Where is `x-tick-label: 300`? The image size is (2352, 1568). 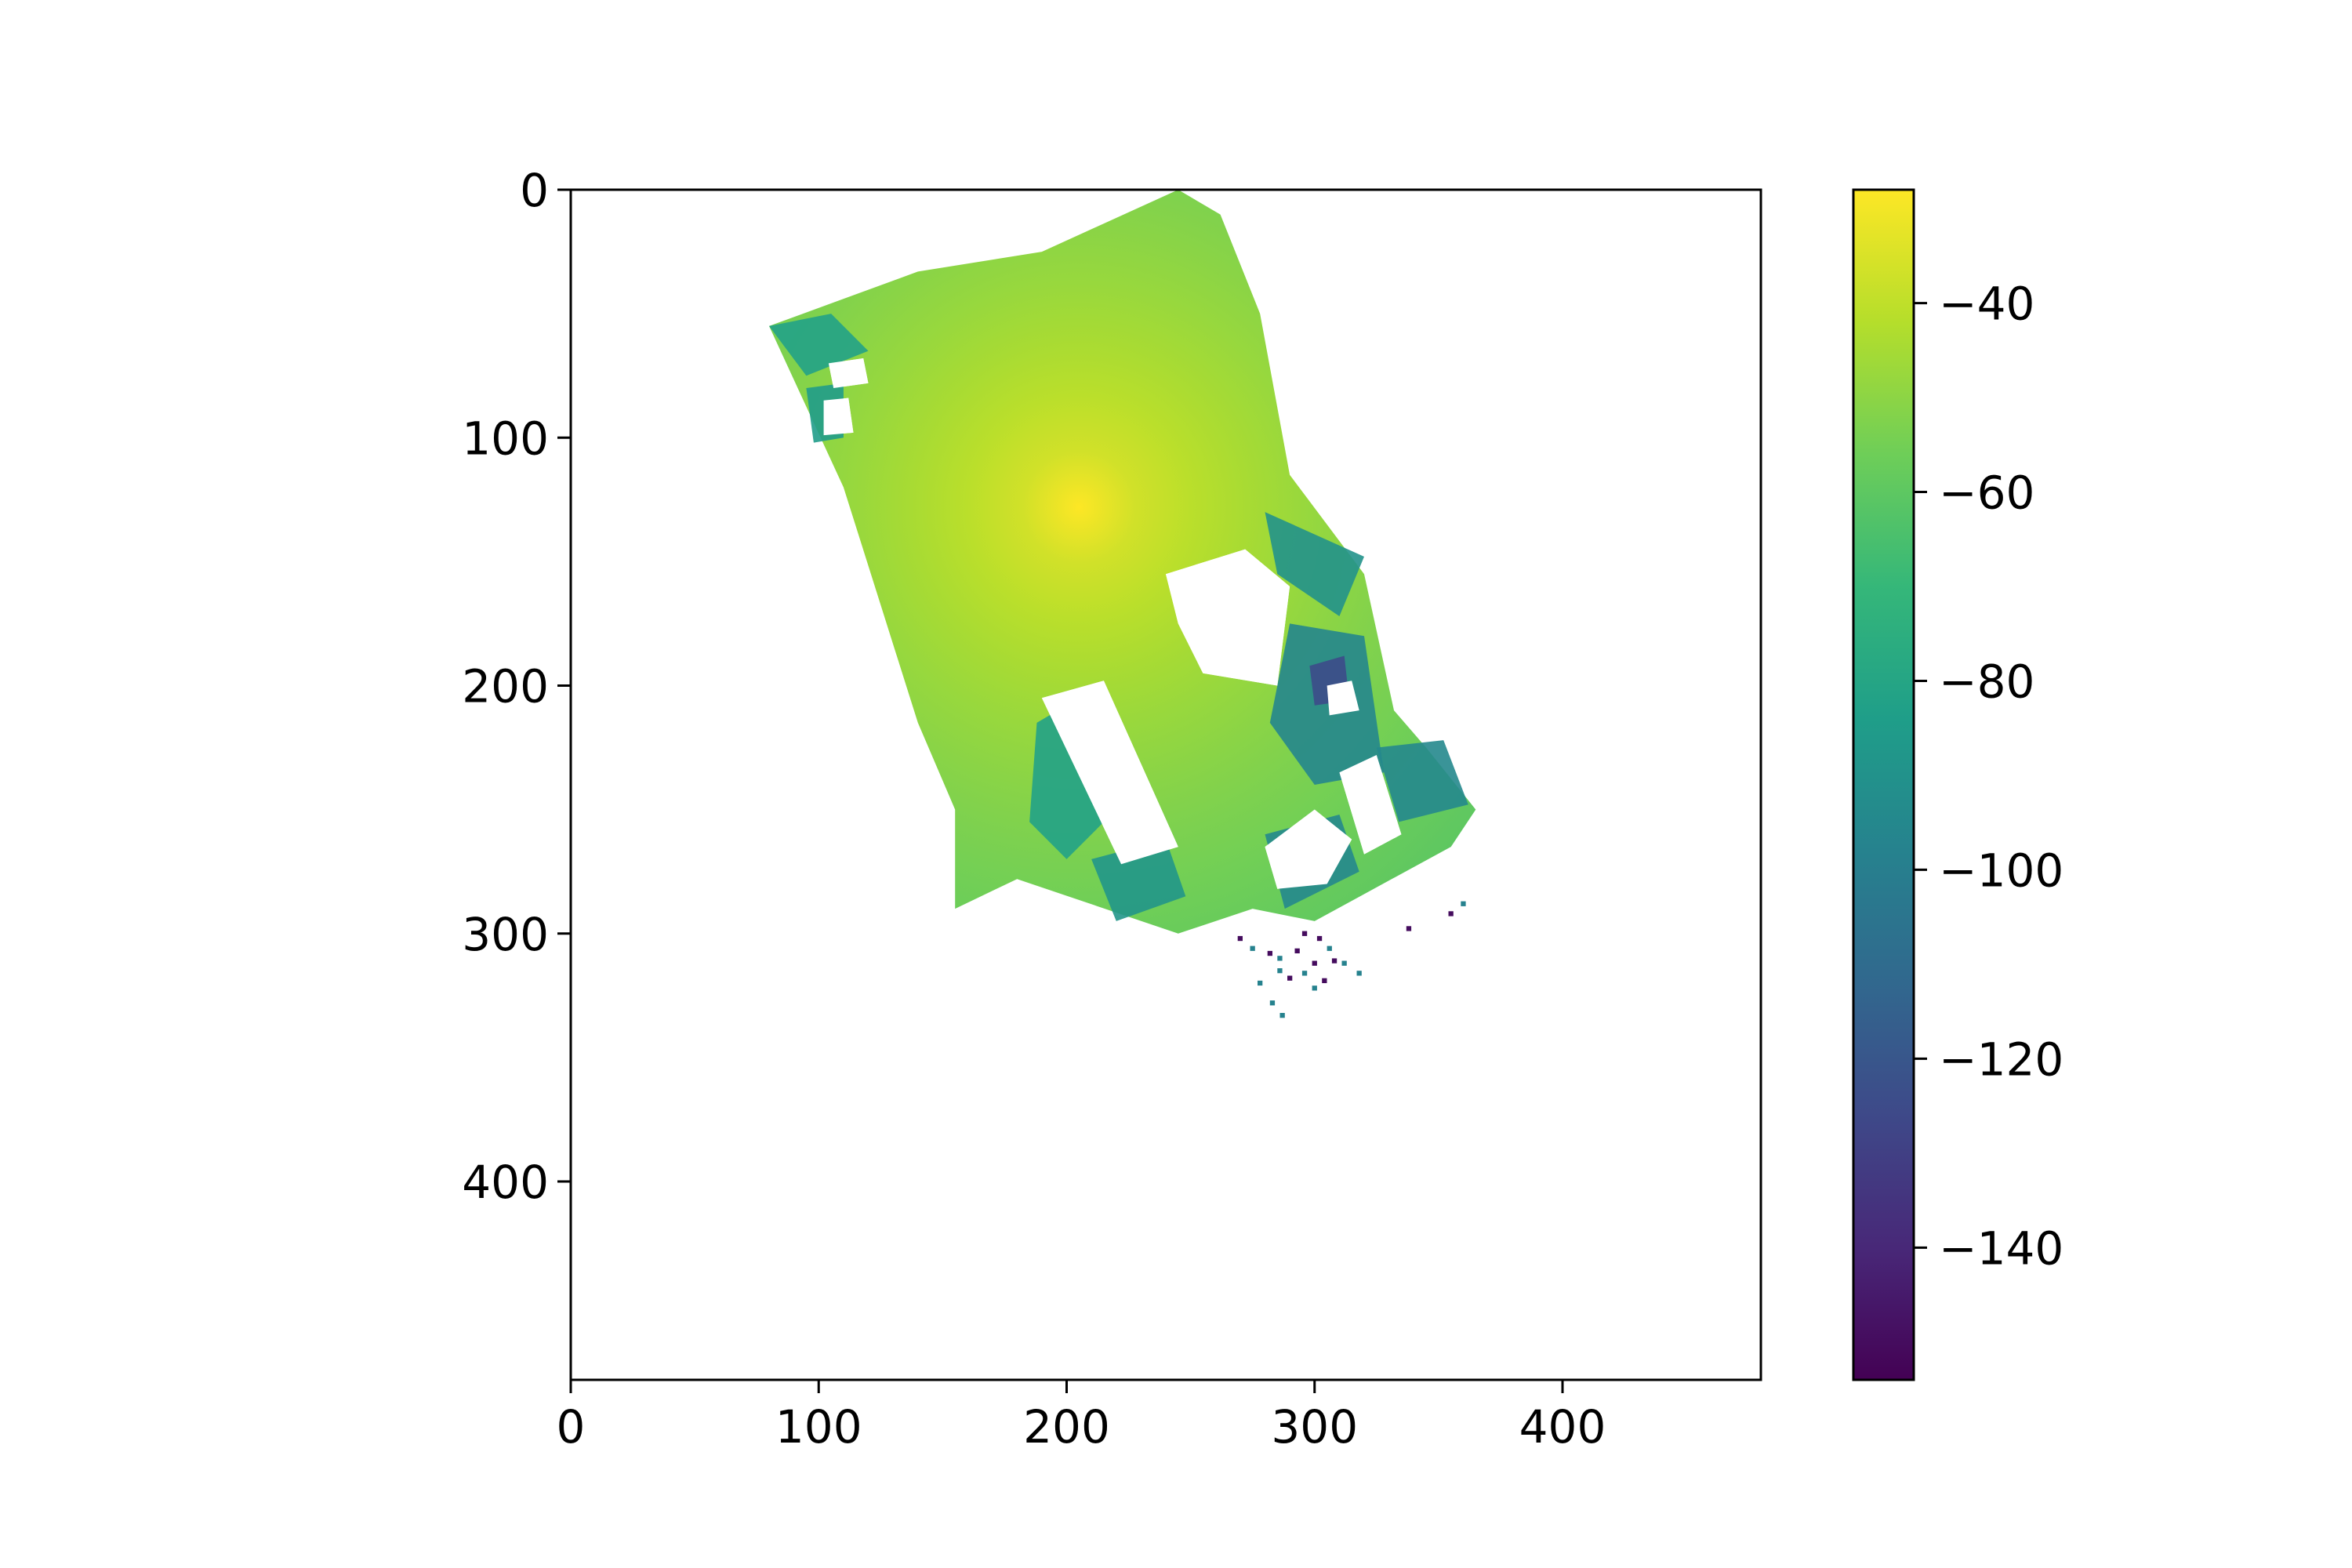 x-tick-label: 300 is located at coordinates (1314, 1427).